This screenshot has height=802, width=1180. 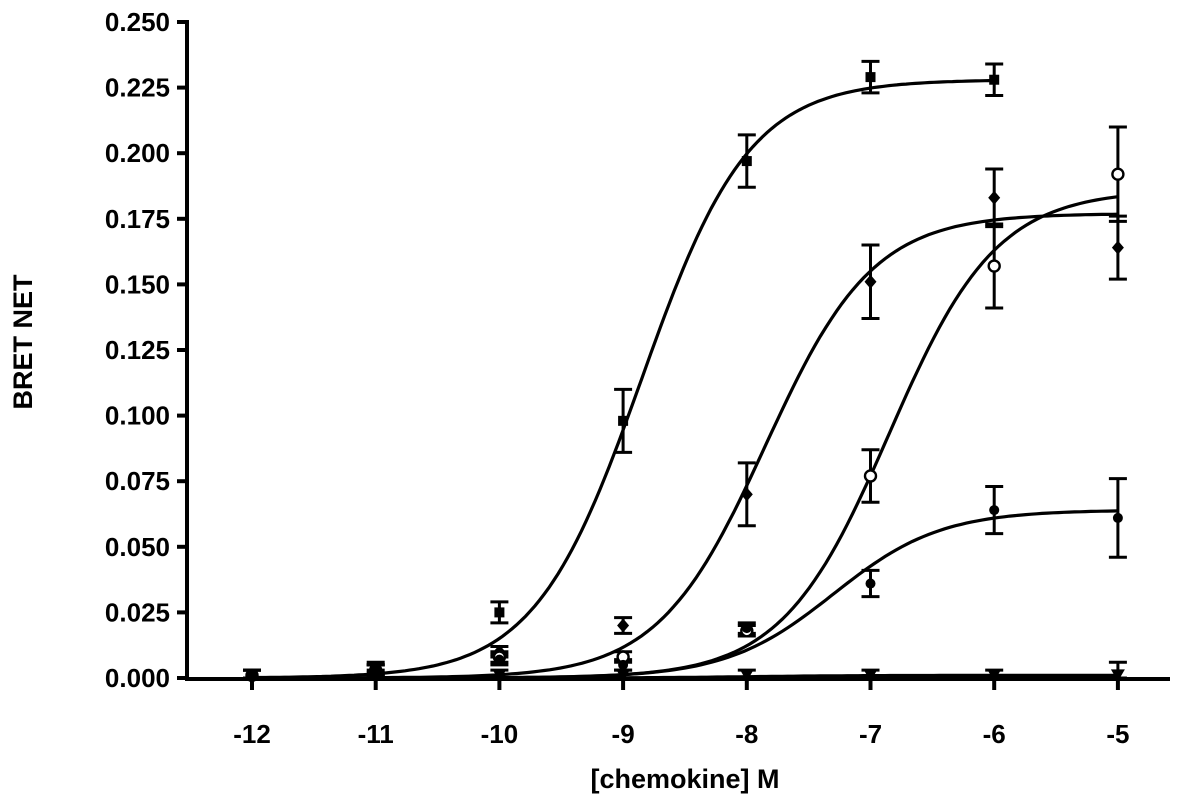 I want to click on y-tick-label: 0.150, so click(x=137, y=284).